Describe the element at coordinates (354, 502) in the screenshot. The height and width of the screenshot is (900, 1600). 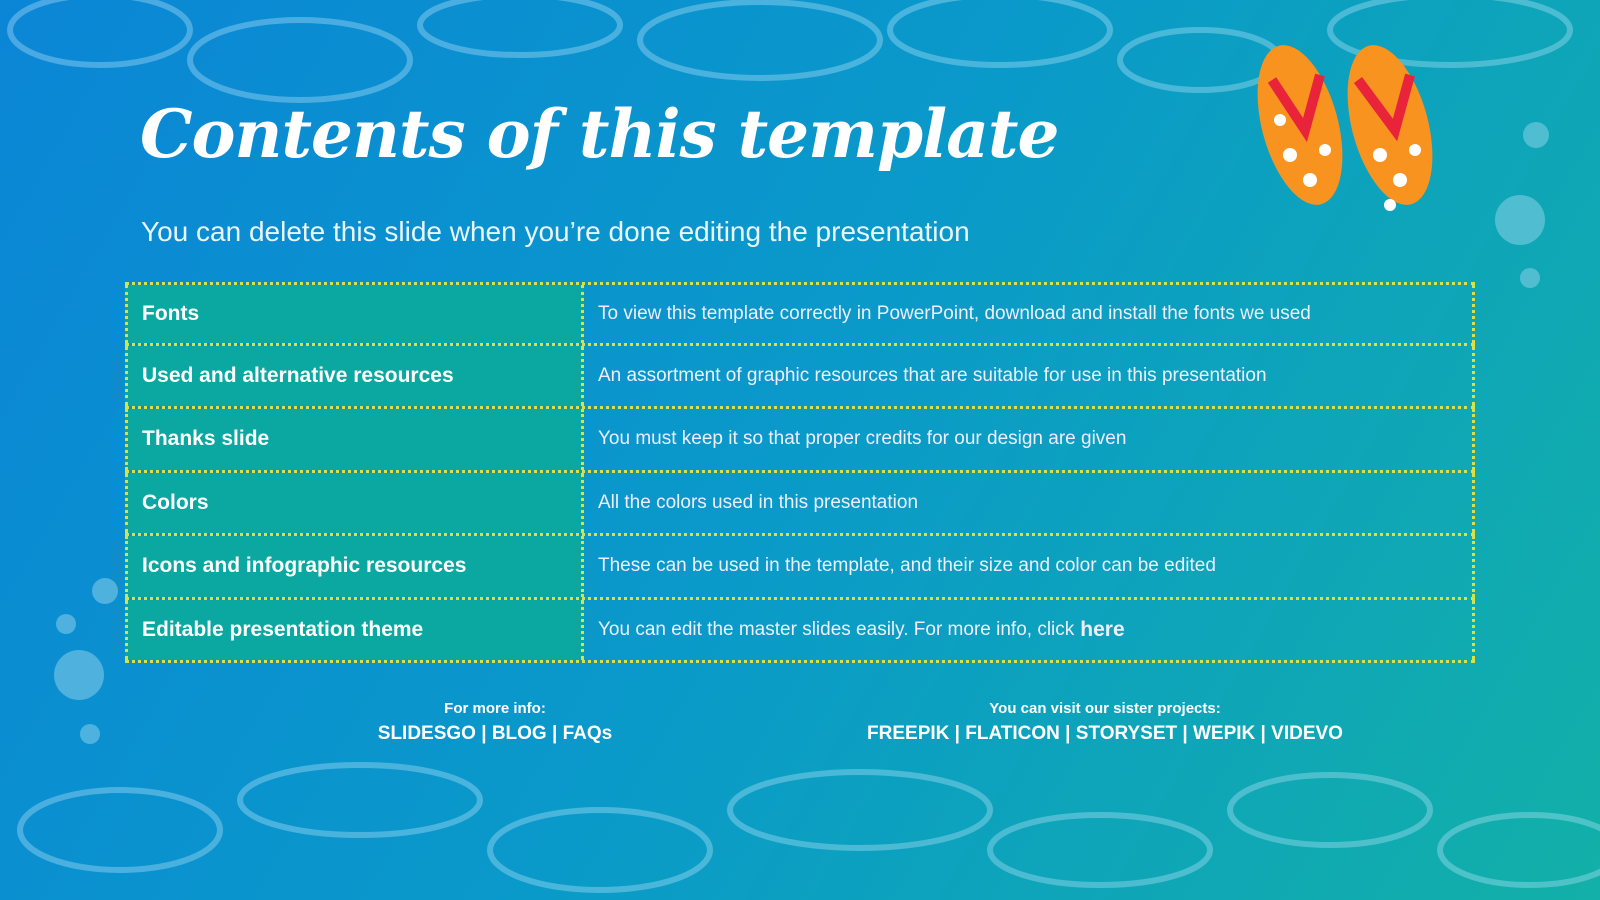
I see `row-label: Colors` at that location.